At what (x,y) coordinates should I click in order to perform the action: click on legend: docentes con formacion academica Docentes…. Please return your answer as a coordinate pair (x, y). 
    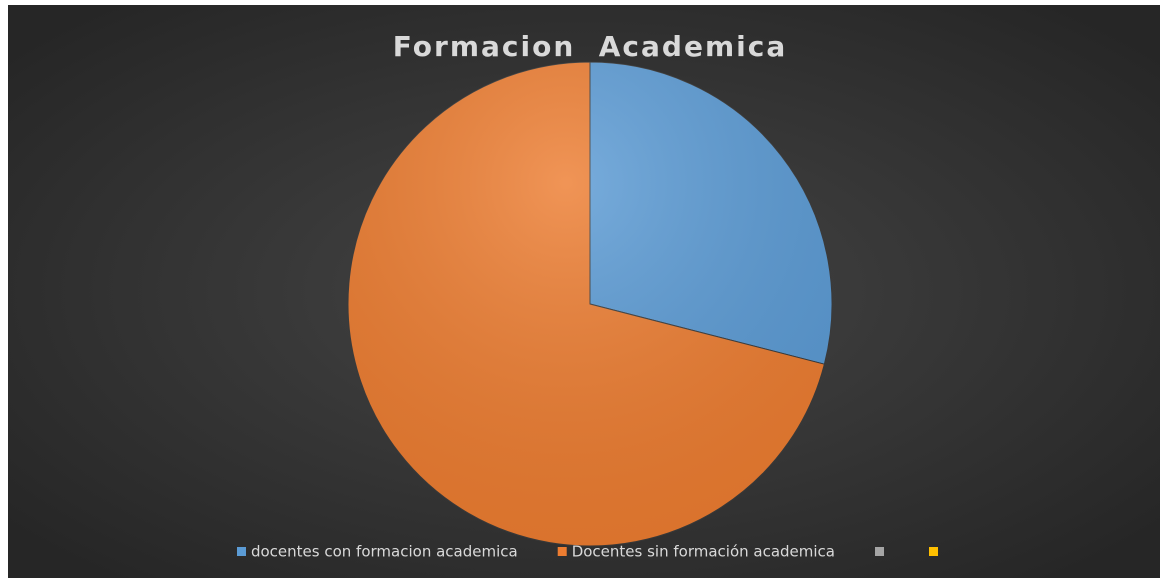
    Looking at the image, I should click on (587, 552).